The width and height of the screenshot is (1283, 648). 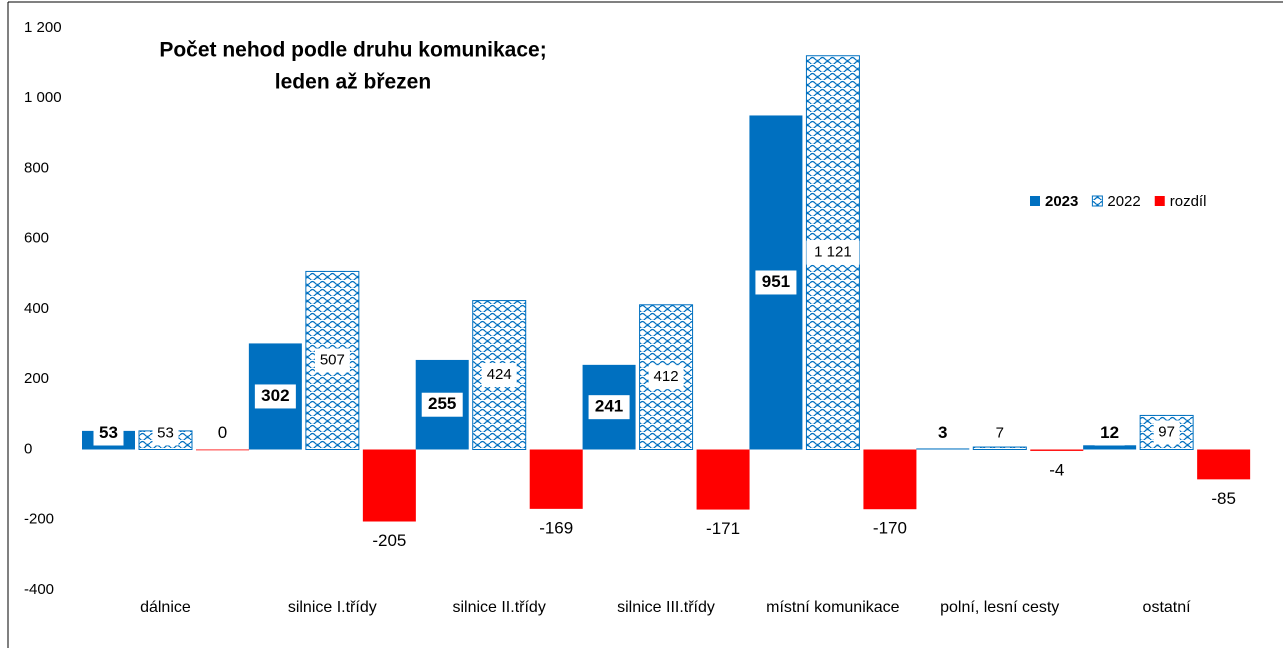 I want to click on data-label: 255, so click(x=442, y=403).